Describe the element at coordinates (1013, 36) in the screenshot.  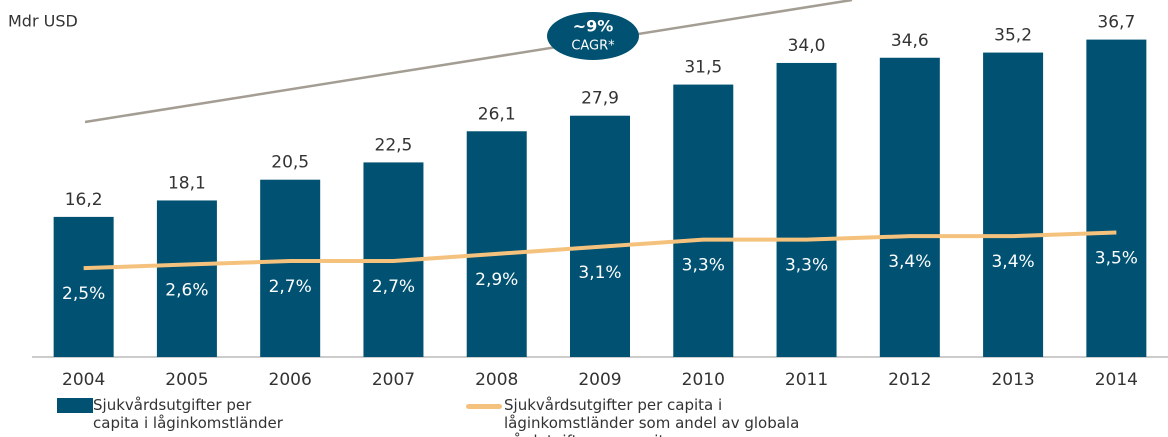
I see `bar-value-label: 35,2` at that location.